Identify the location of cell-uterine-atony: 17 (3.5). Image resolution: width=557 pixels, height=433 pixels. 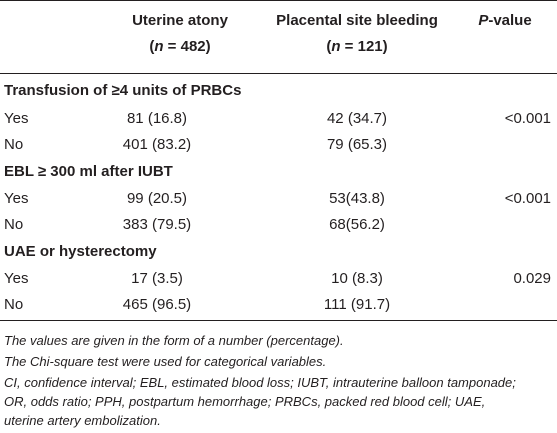
(157, 278).